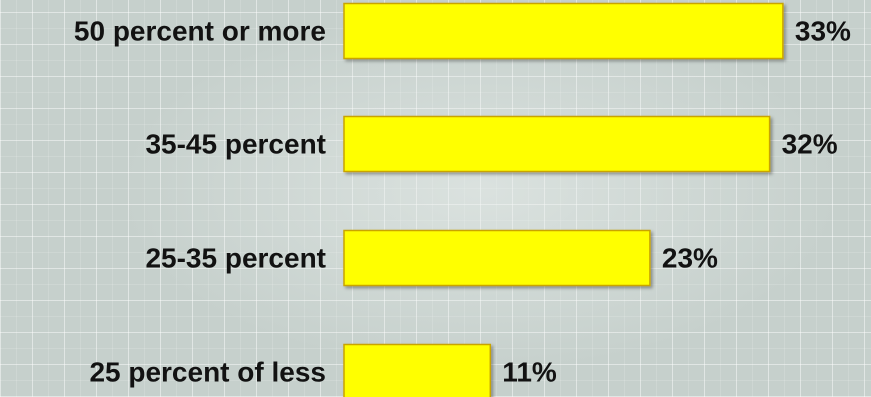 The image size is (871, 397). I want to click on bar-25-35-percent, so click(497, 258).